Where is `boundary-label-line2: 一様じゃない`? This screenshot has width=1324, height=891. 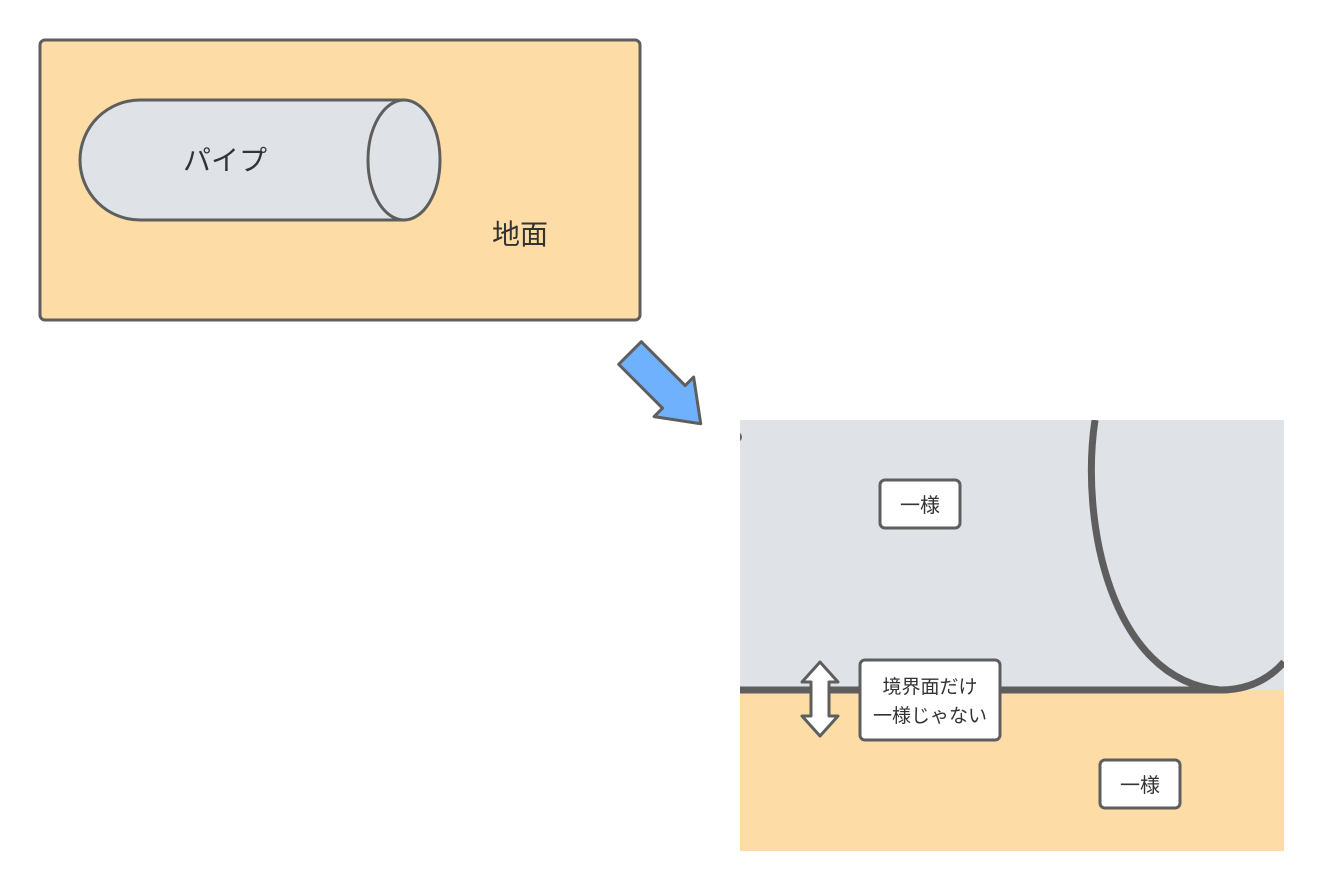
boundary-label-line2: 一様じゃない is located at coordinates (930, 716).